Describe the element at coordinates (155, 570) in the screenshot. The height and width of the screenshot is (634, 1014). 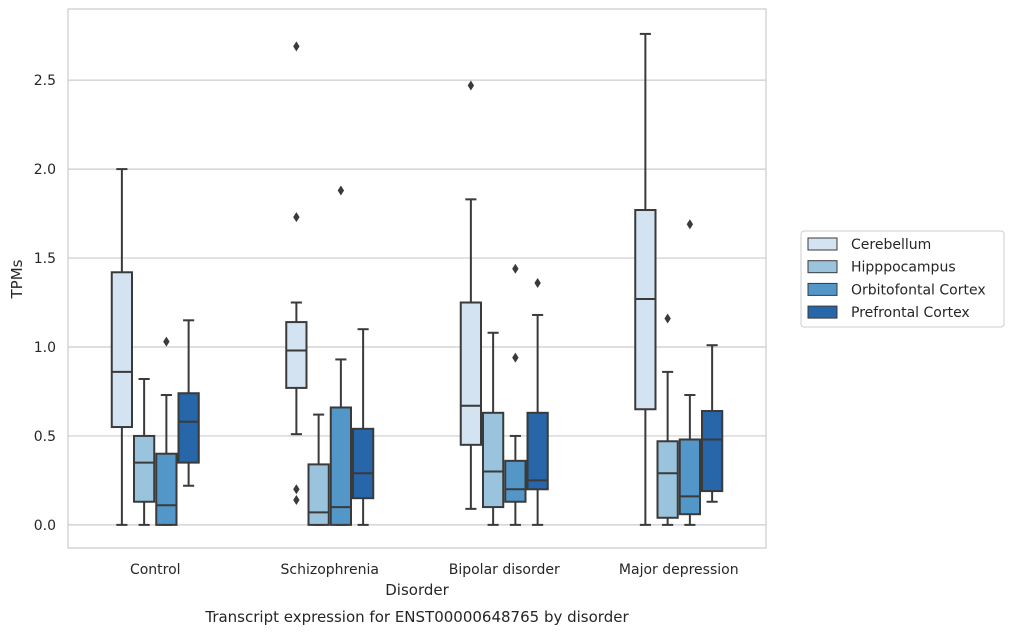
I see `x-tick-label: Control` at that location.